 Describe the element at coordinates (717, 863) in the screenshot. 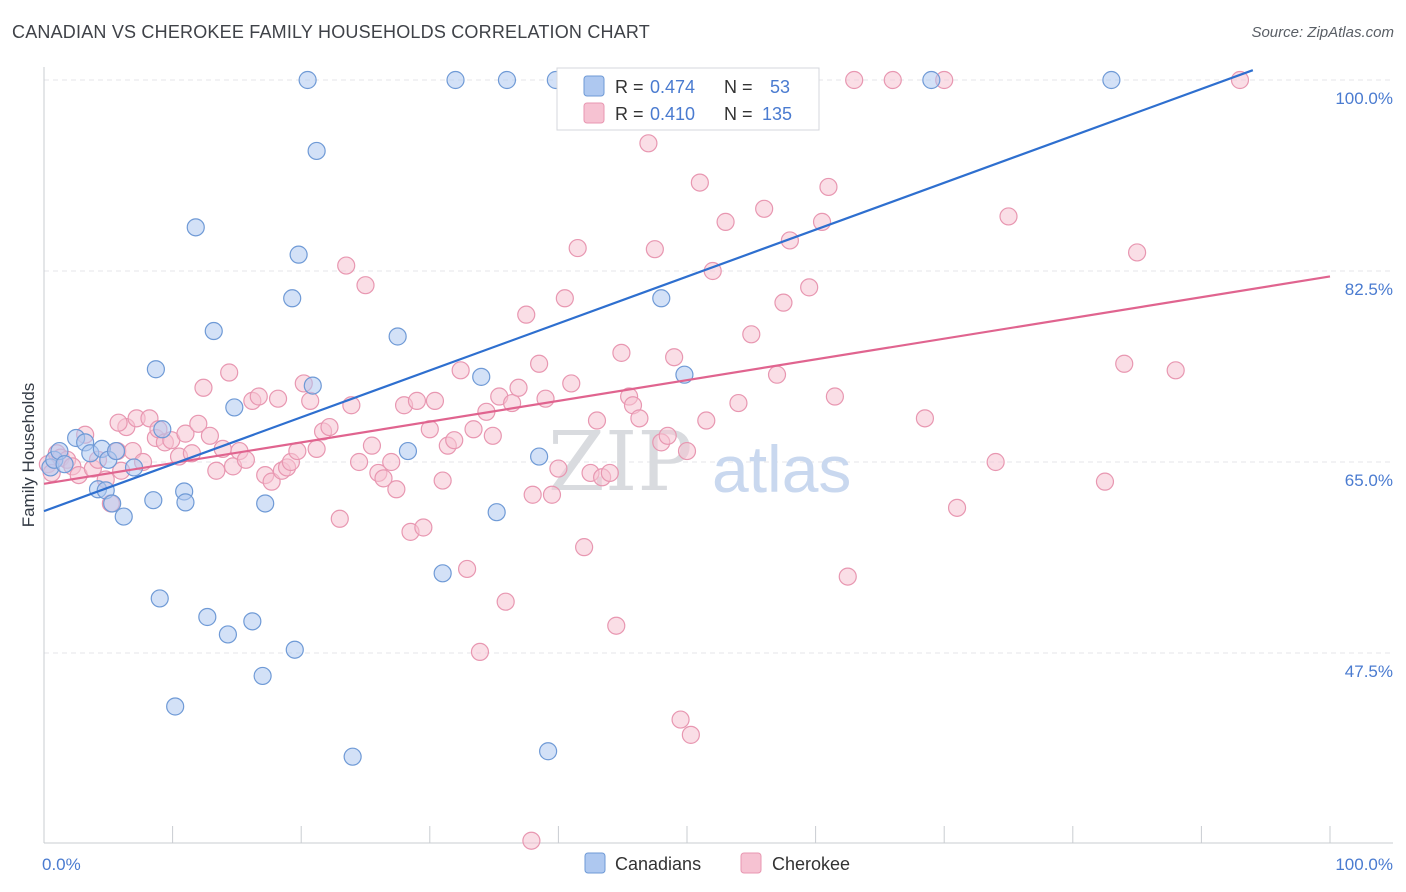

I see `series-legend: Canadians Cherokee` at that location.